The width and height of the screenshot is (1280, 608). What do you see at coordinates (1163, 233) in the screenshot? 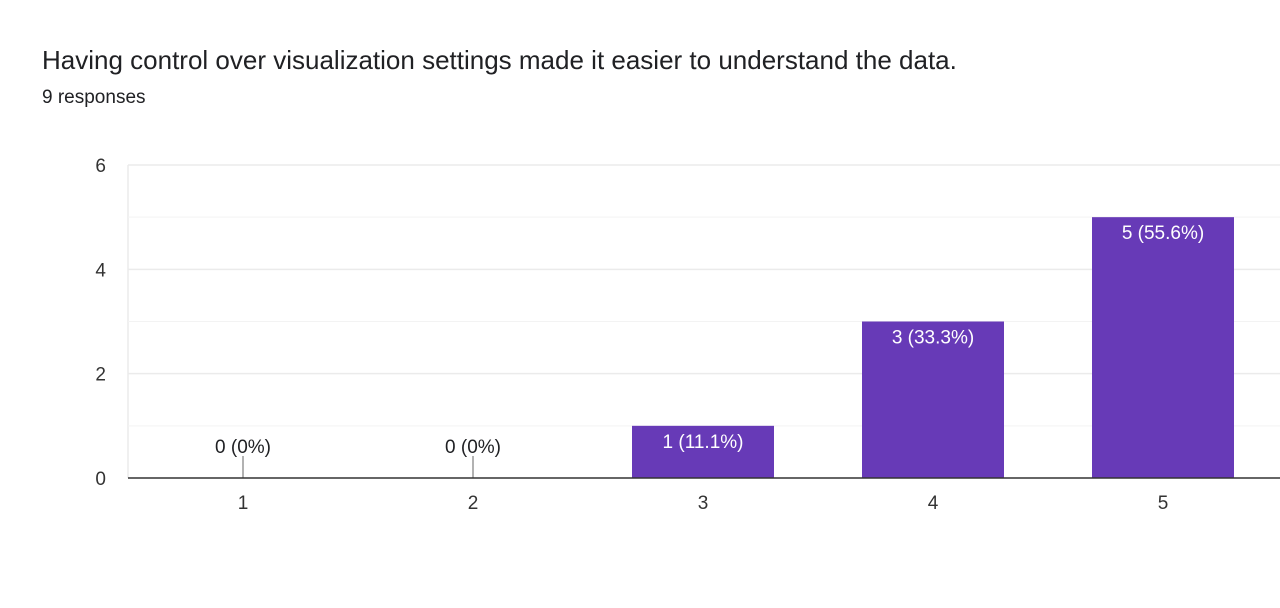
I see `data-label: 5 (55.6%)` at bounding box center [1163, 233].